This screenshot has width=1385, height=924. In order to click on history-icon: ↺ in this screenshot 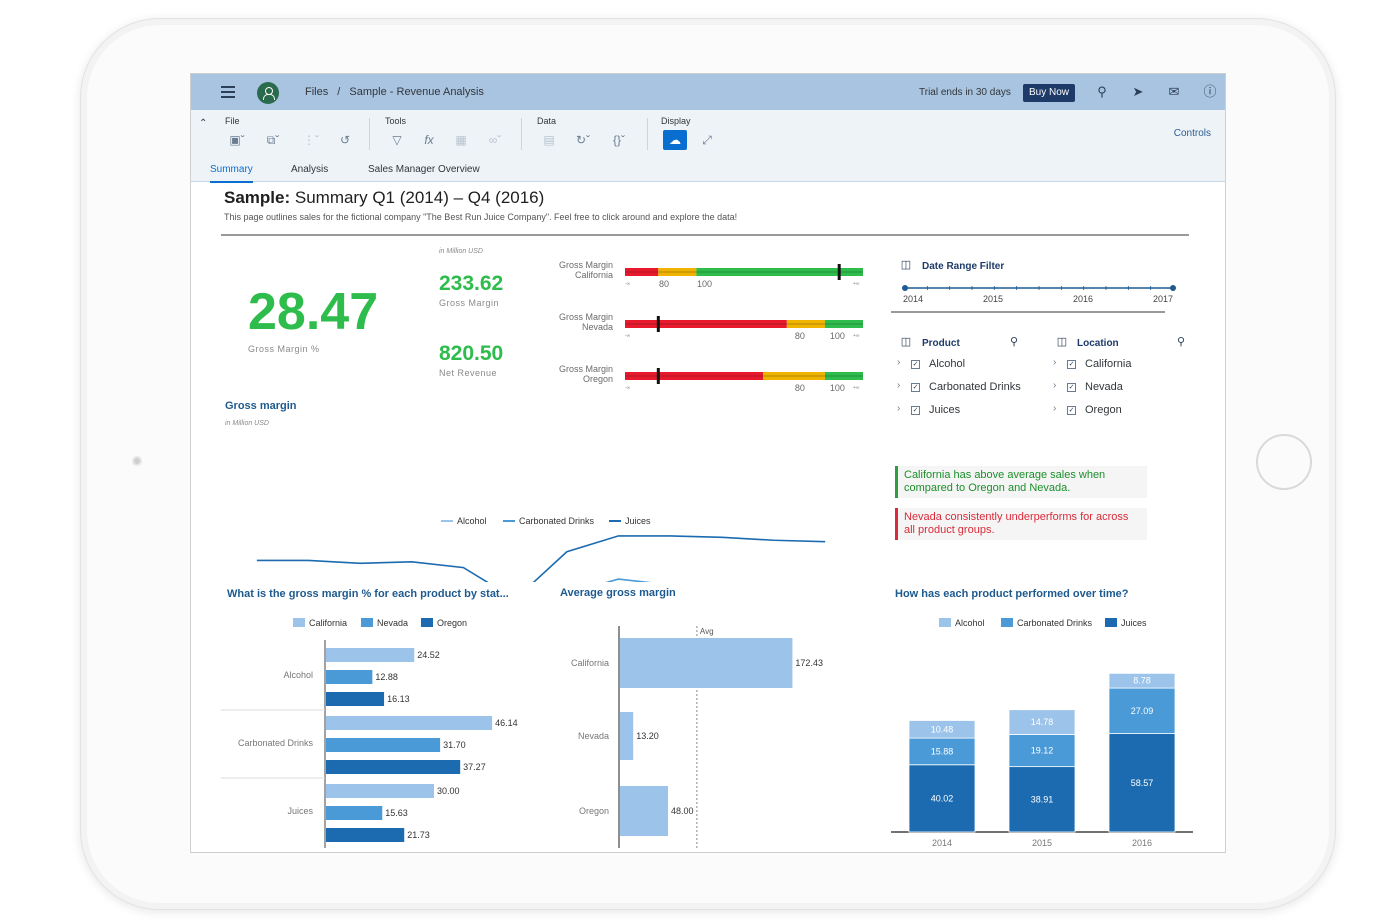, I will do `click(345, 140)`.